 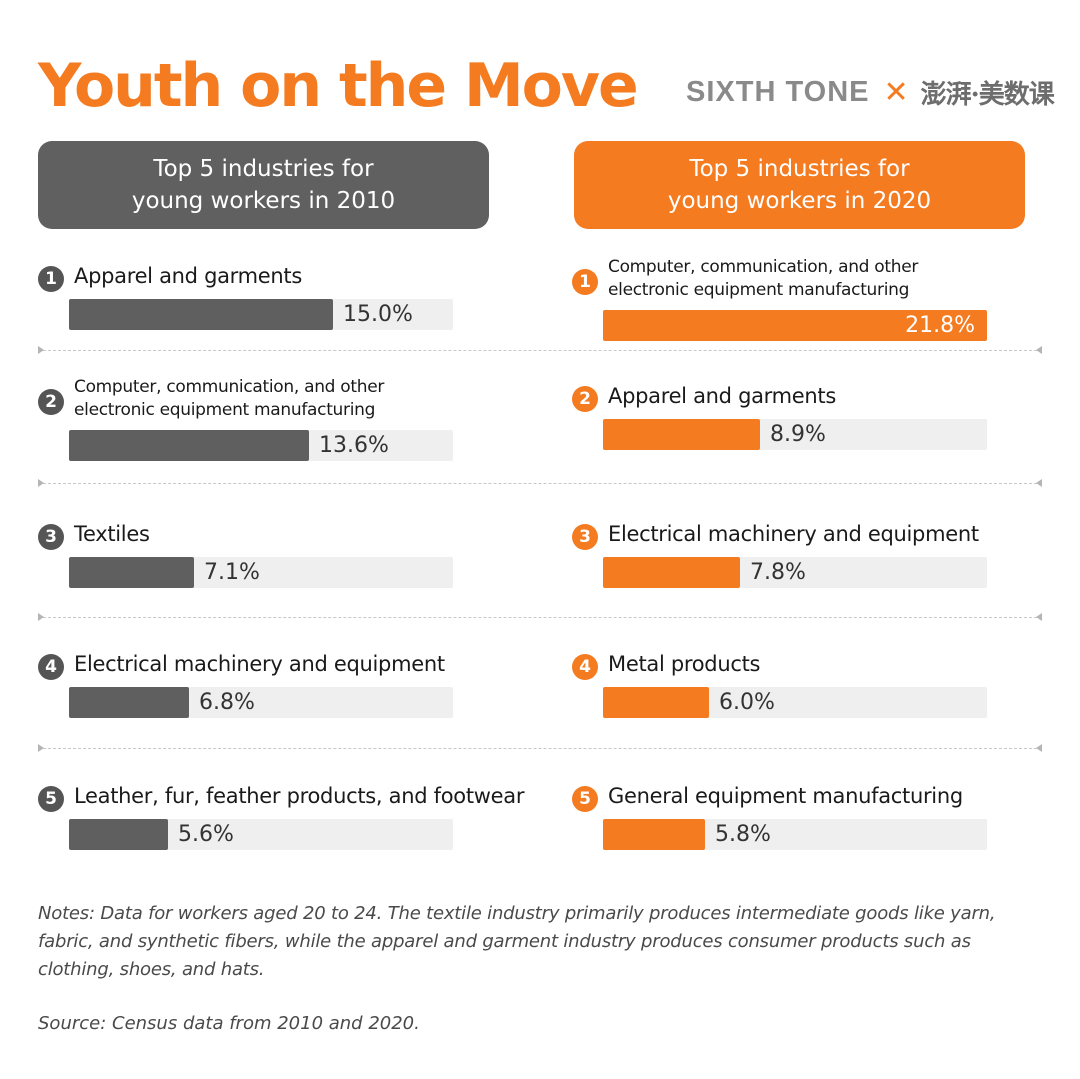 I want to click on value-label: 6.0%, so click(x=747, y=702).